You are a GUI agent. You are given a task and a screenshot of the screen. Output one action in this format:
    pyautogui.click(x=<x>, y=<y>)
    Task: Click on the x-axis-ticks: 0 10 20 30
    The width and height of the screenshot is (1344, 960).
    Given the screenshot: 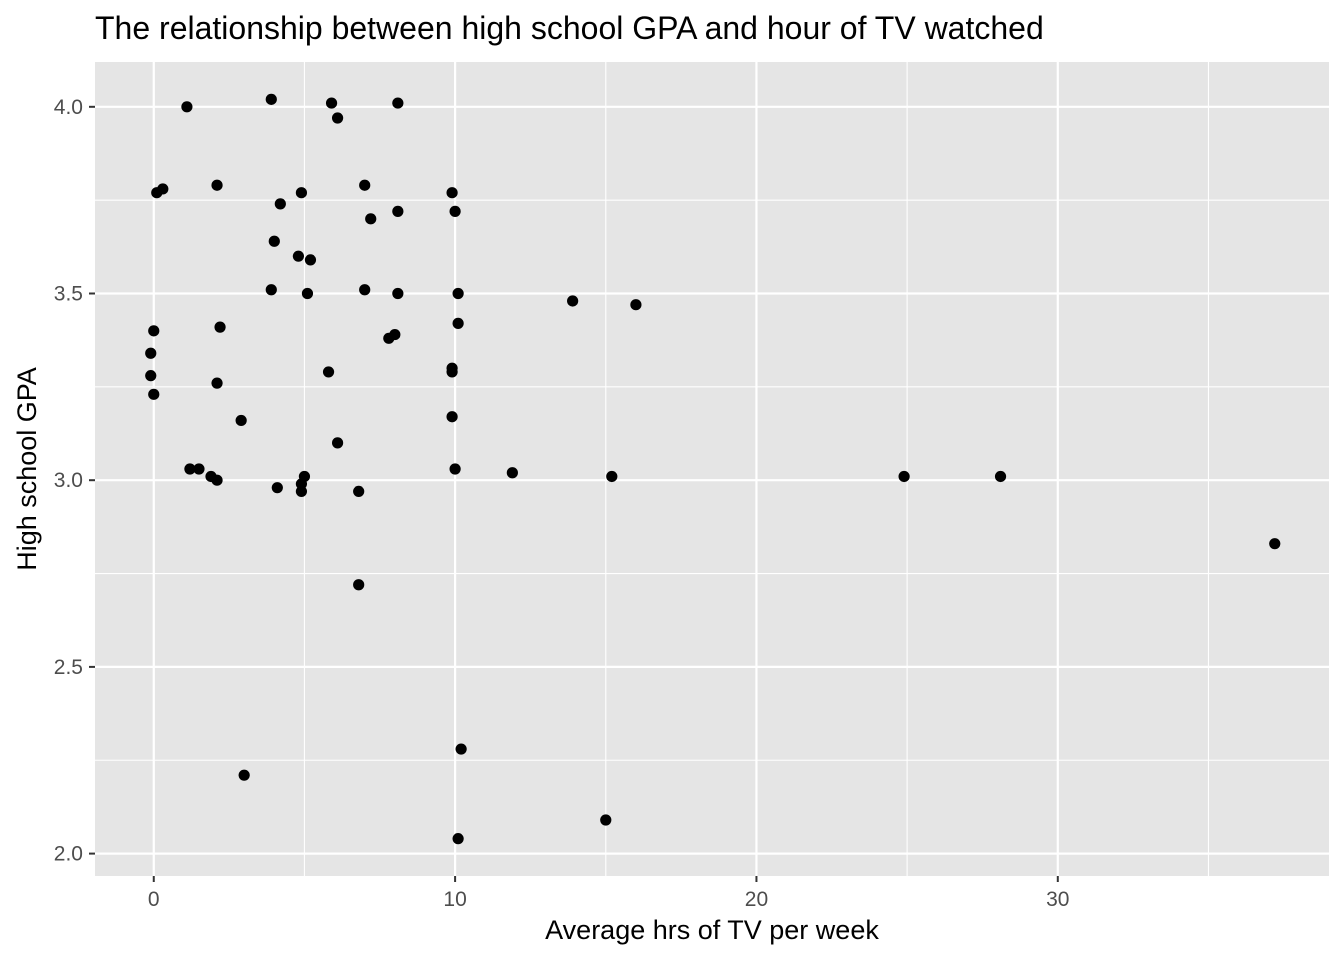 What is the action you would take?
    pyautogui.click(x=608, y=893)
    